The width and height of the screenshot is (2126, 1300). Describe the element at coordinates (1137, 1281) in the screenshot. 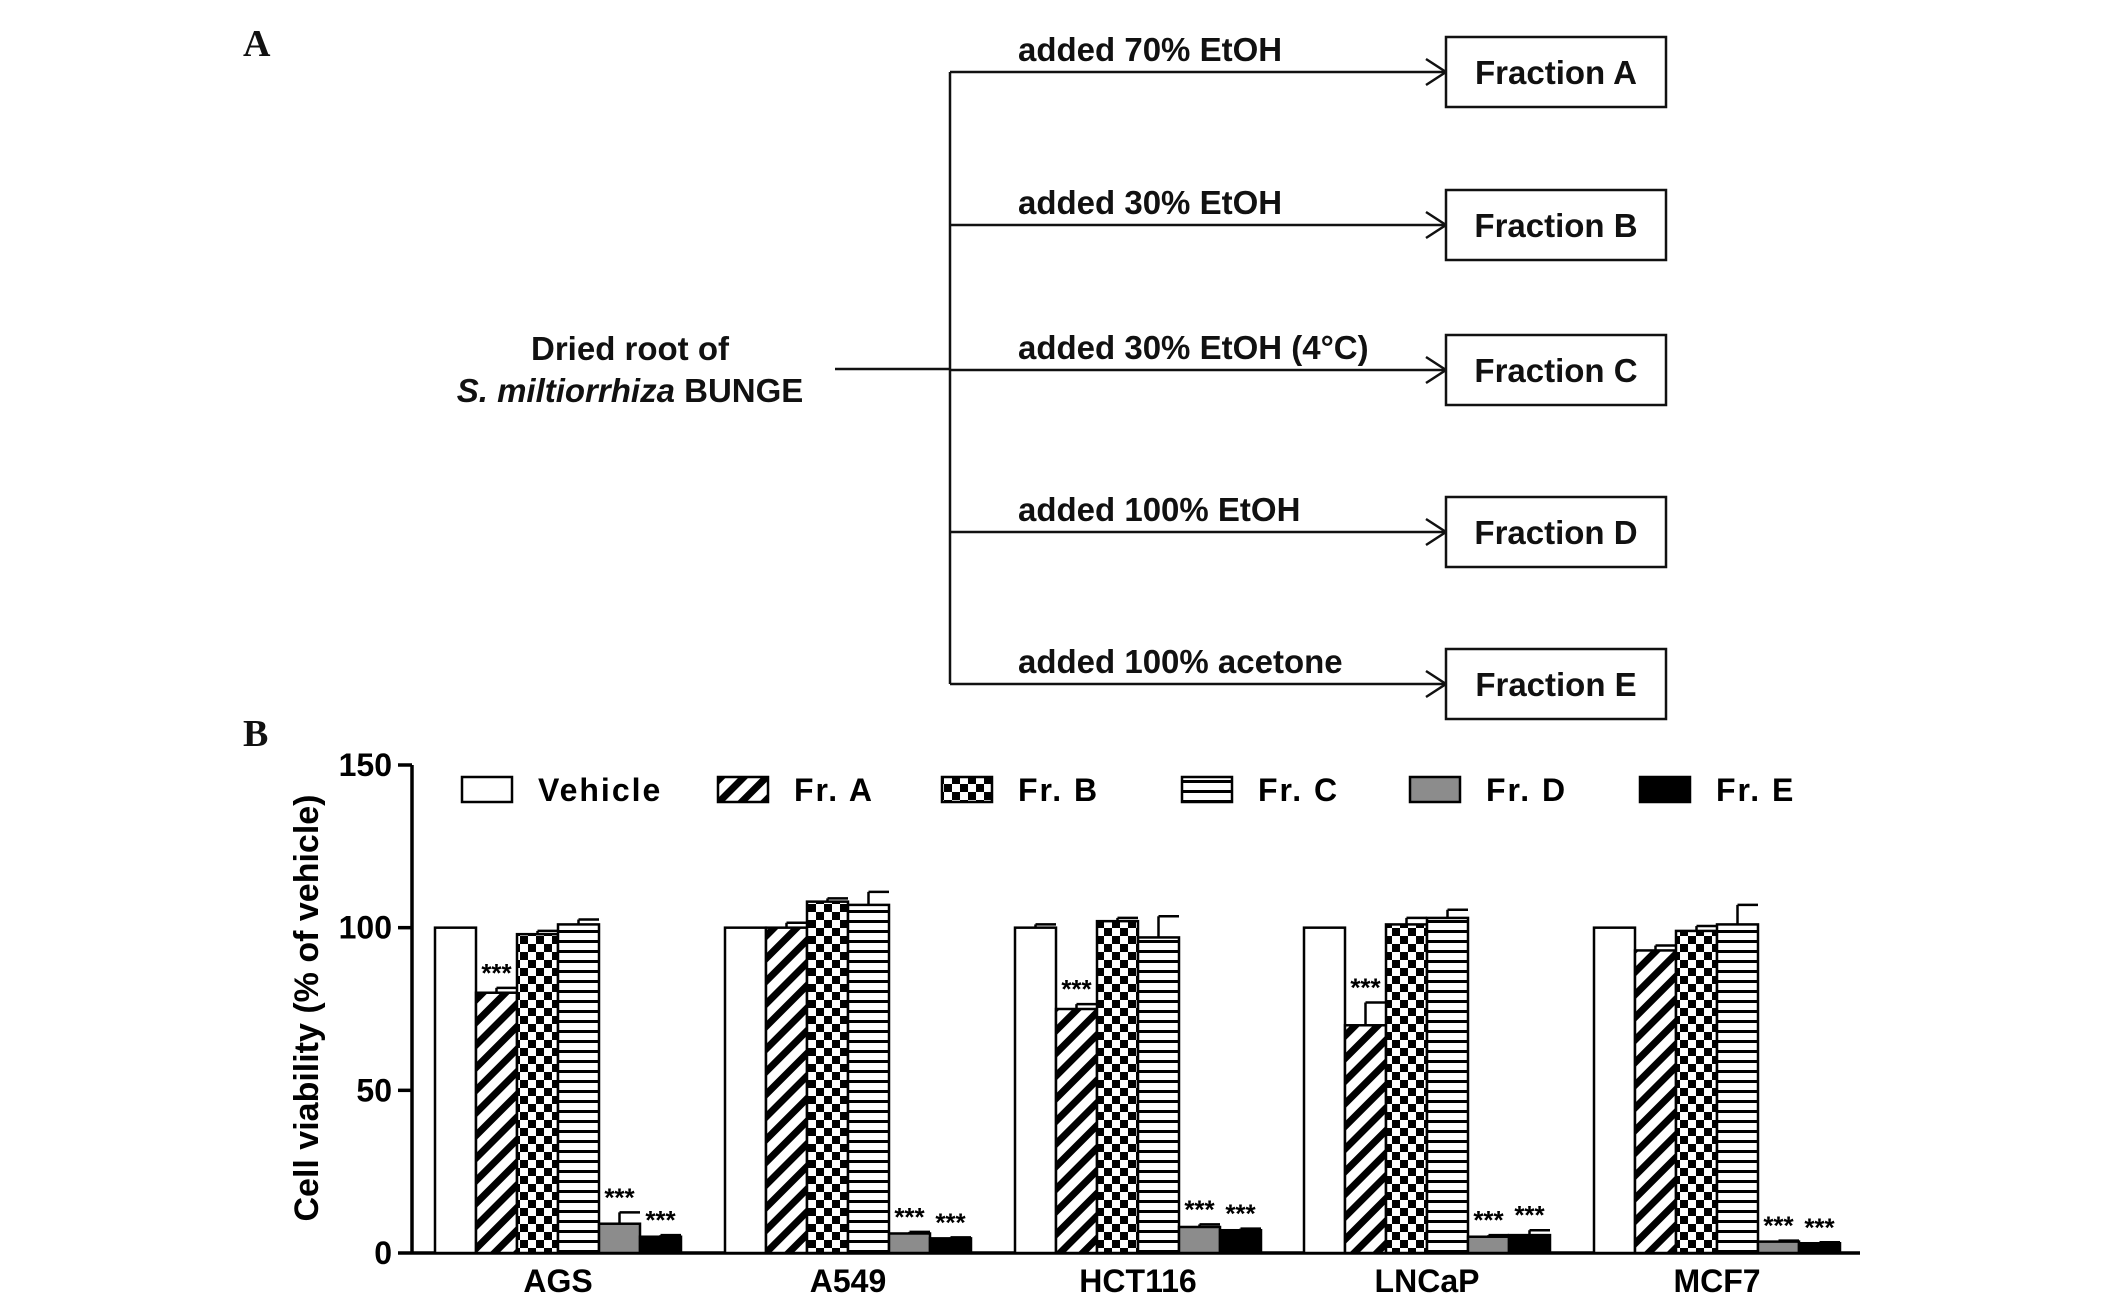

I see `x-category-label: HCT116` at that location.